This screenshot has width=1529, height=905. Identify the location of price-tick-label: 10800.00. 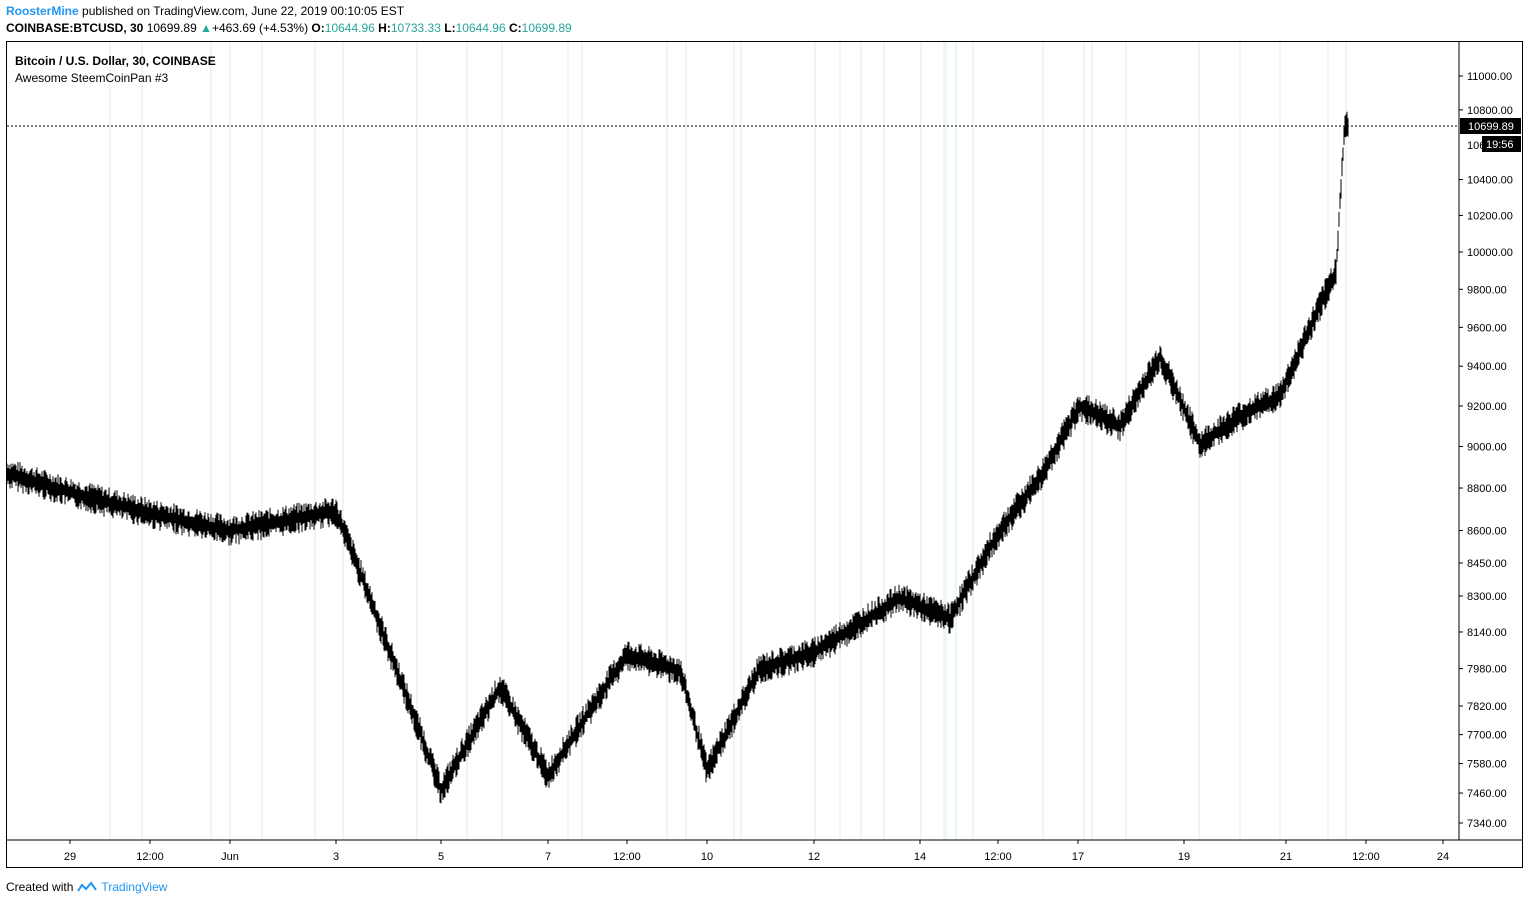
(1490, 111).